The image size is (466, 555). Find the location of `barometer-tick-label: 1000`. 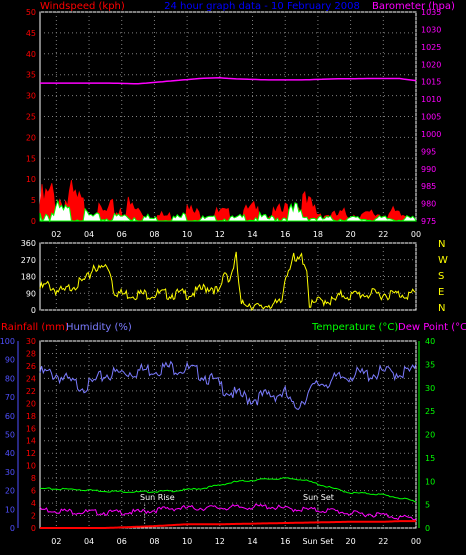

barometer-tick-label: 1000 is located at coordinates (431, 134).